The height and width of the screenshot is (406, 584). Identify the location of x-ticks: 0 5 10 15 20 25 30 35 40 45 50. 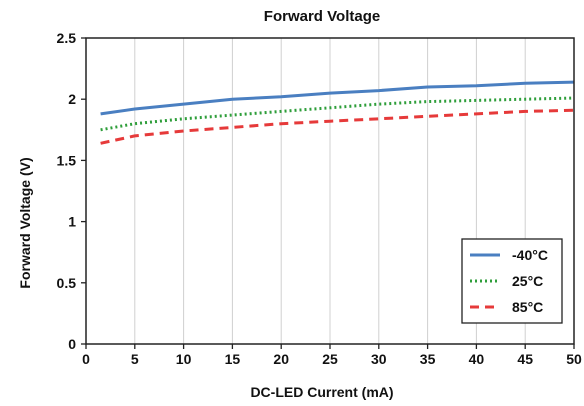
(332, 355).